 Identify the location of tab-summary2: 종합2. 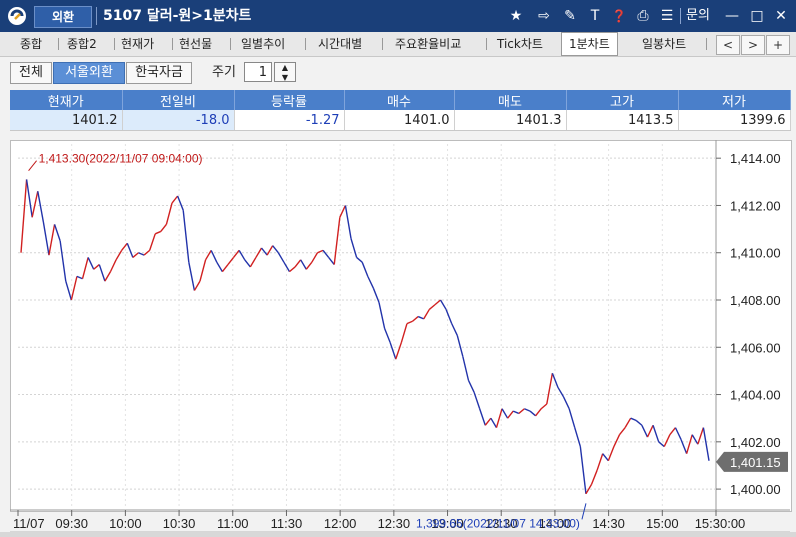
(82, 44).